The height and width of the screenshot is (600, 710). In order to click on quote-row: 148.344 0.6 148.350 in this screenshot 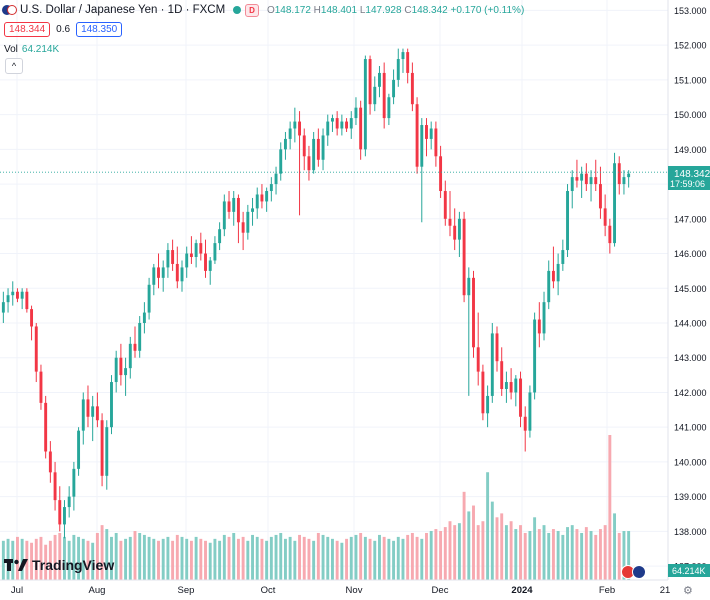, I will do `click(63, 29)`.